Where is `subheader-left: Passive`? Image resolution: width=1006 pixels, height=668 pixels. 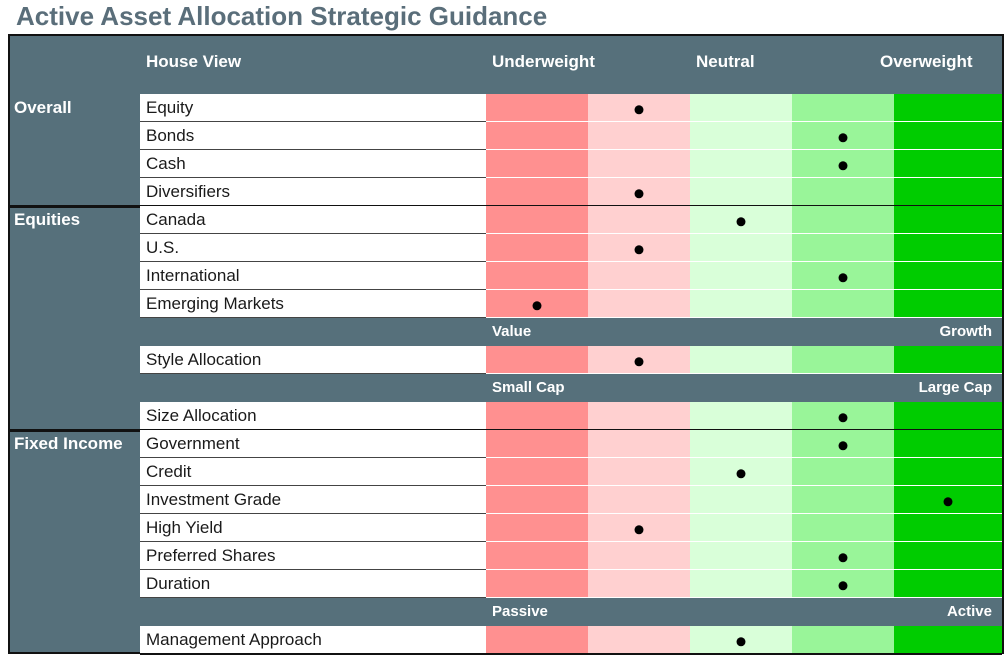
subheader-left: Passive is located at coordinates (520, 611).